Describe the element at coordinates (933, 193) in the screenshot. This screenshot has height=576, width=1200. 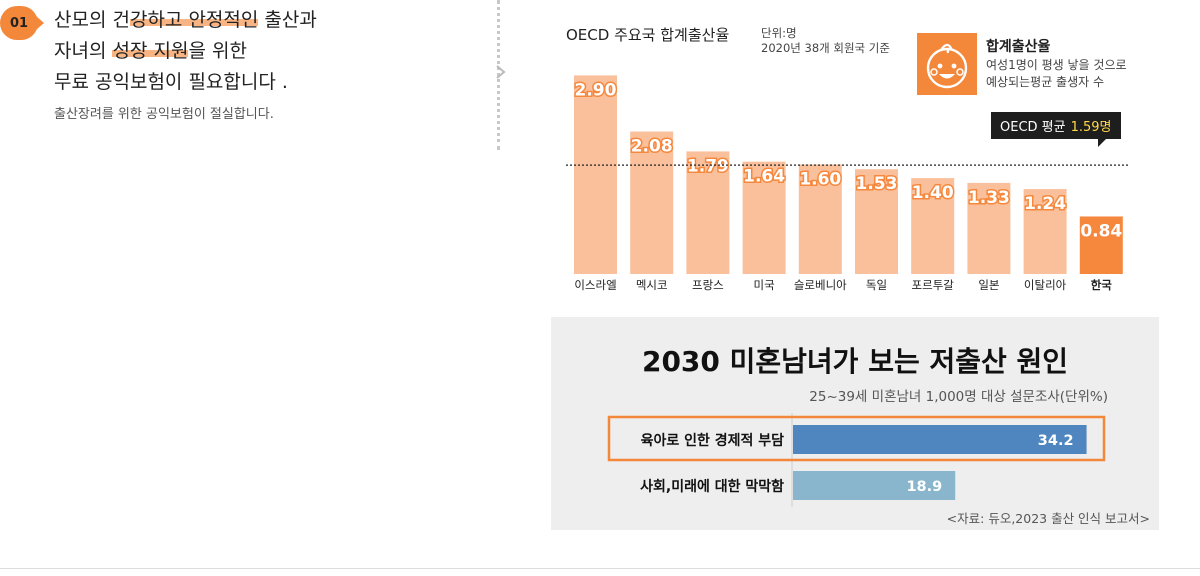
I see `bar-value-label: 1.40` at that location.